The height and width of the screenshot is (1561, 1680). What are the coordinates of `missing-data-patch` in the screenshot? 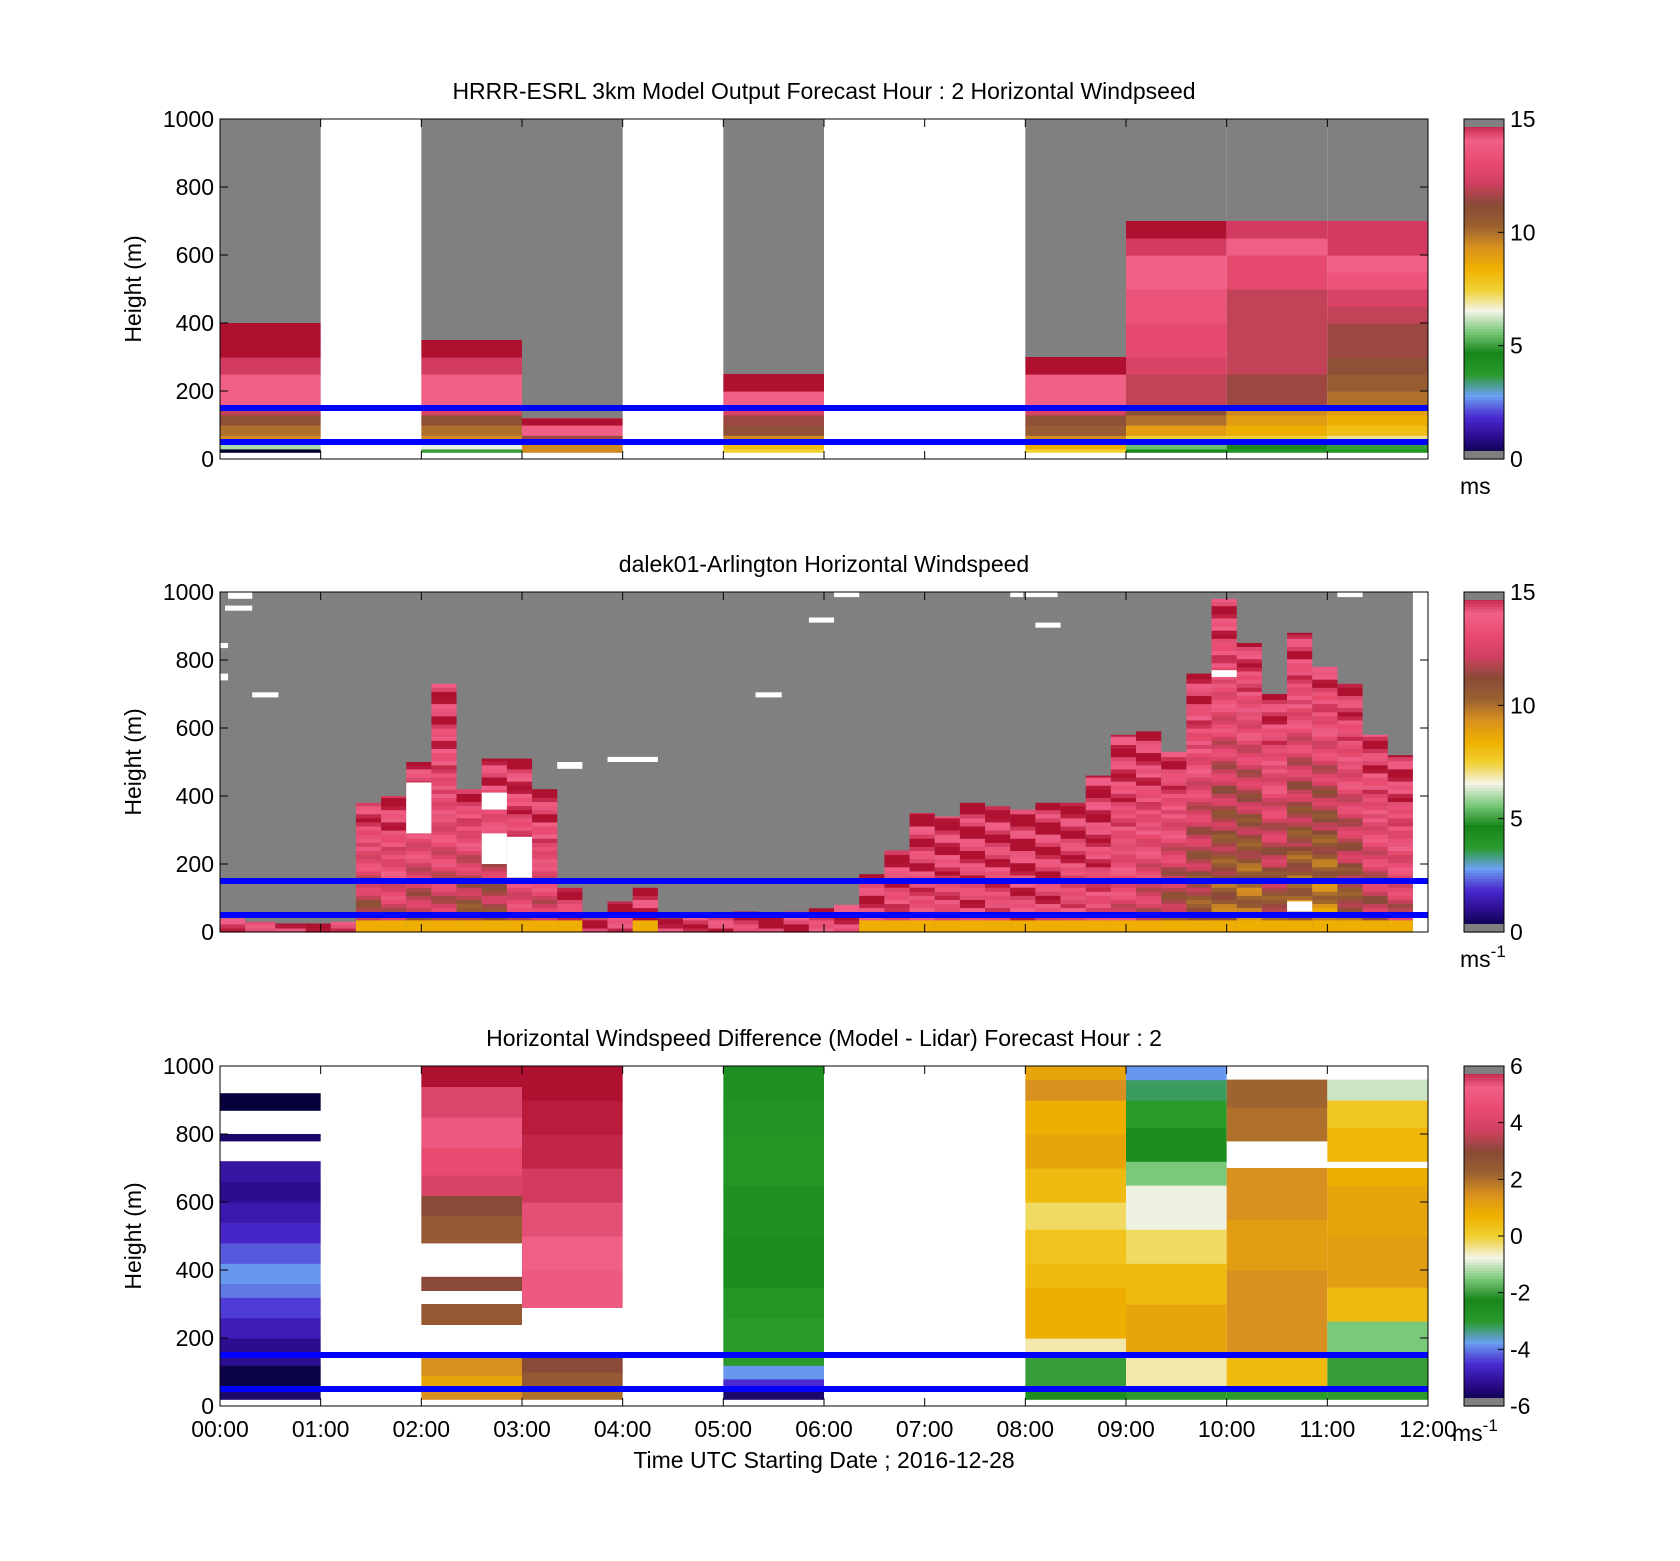 It's located at (265, 695).